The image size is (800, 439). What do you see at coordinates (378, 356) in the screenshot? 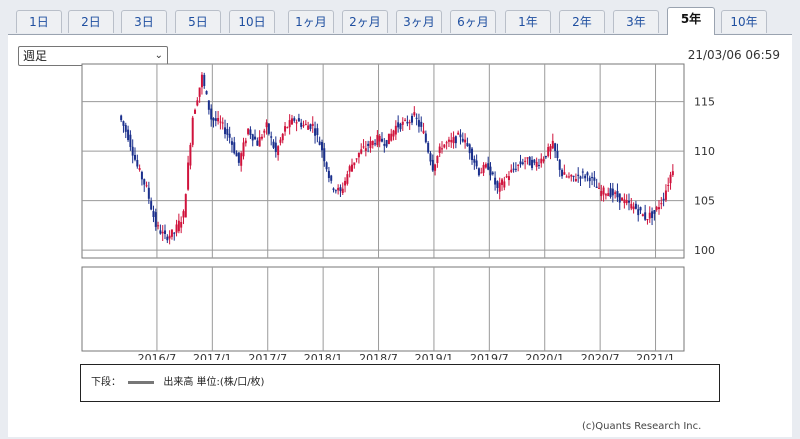
I see `x-tick-label: 2018/7` at bounding box center [378, 356].